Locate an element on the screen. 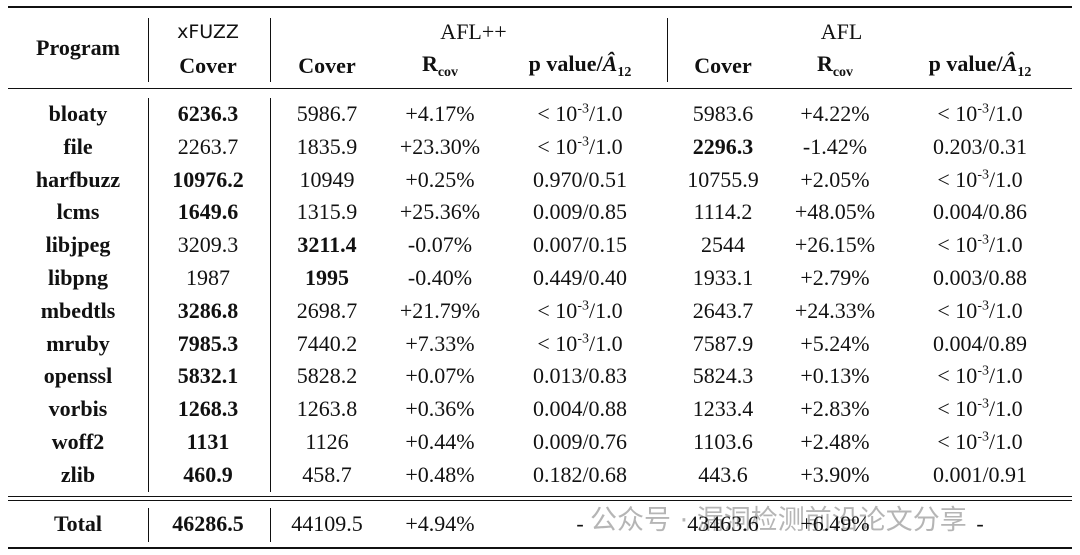 The height and width of the screenshot is (555, 1080). cell-text: 0.013/0.83 is located at coordinates (580, 376).